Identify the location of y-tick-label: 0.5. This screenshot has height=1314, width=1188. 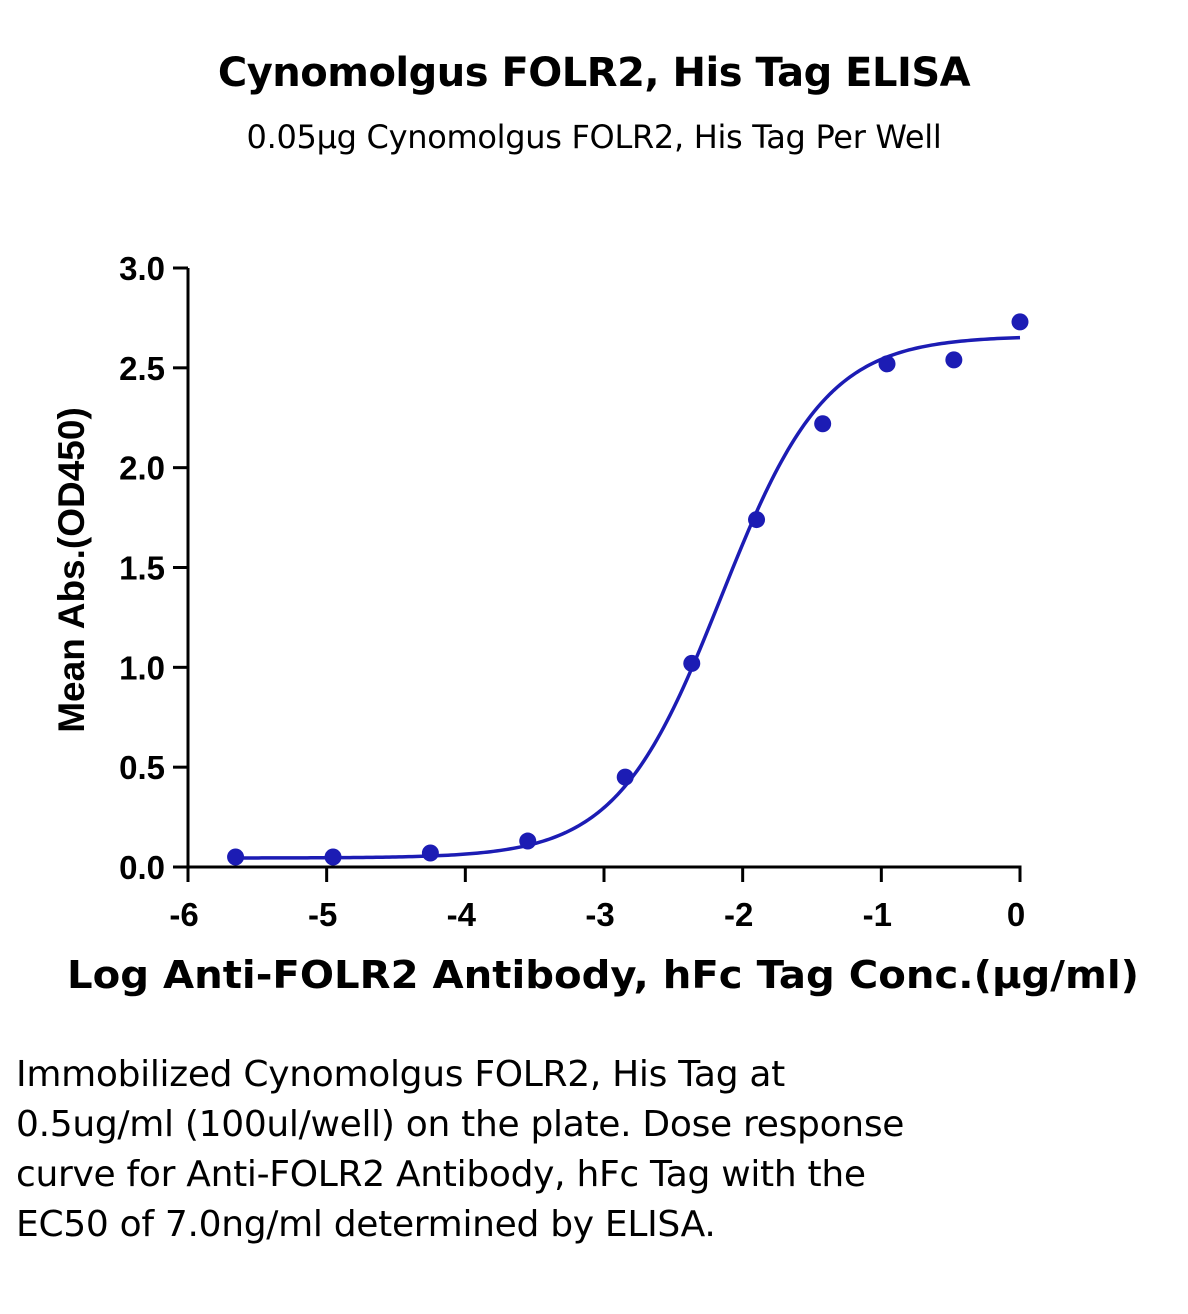
(142, 767).